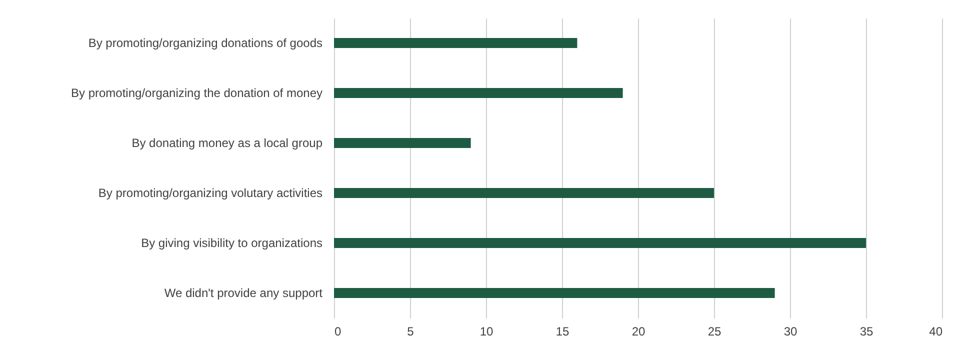  I want to click on x-tick-label: 5, so click(410, 331).